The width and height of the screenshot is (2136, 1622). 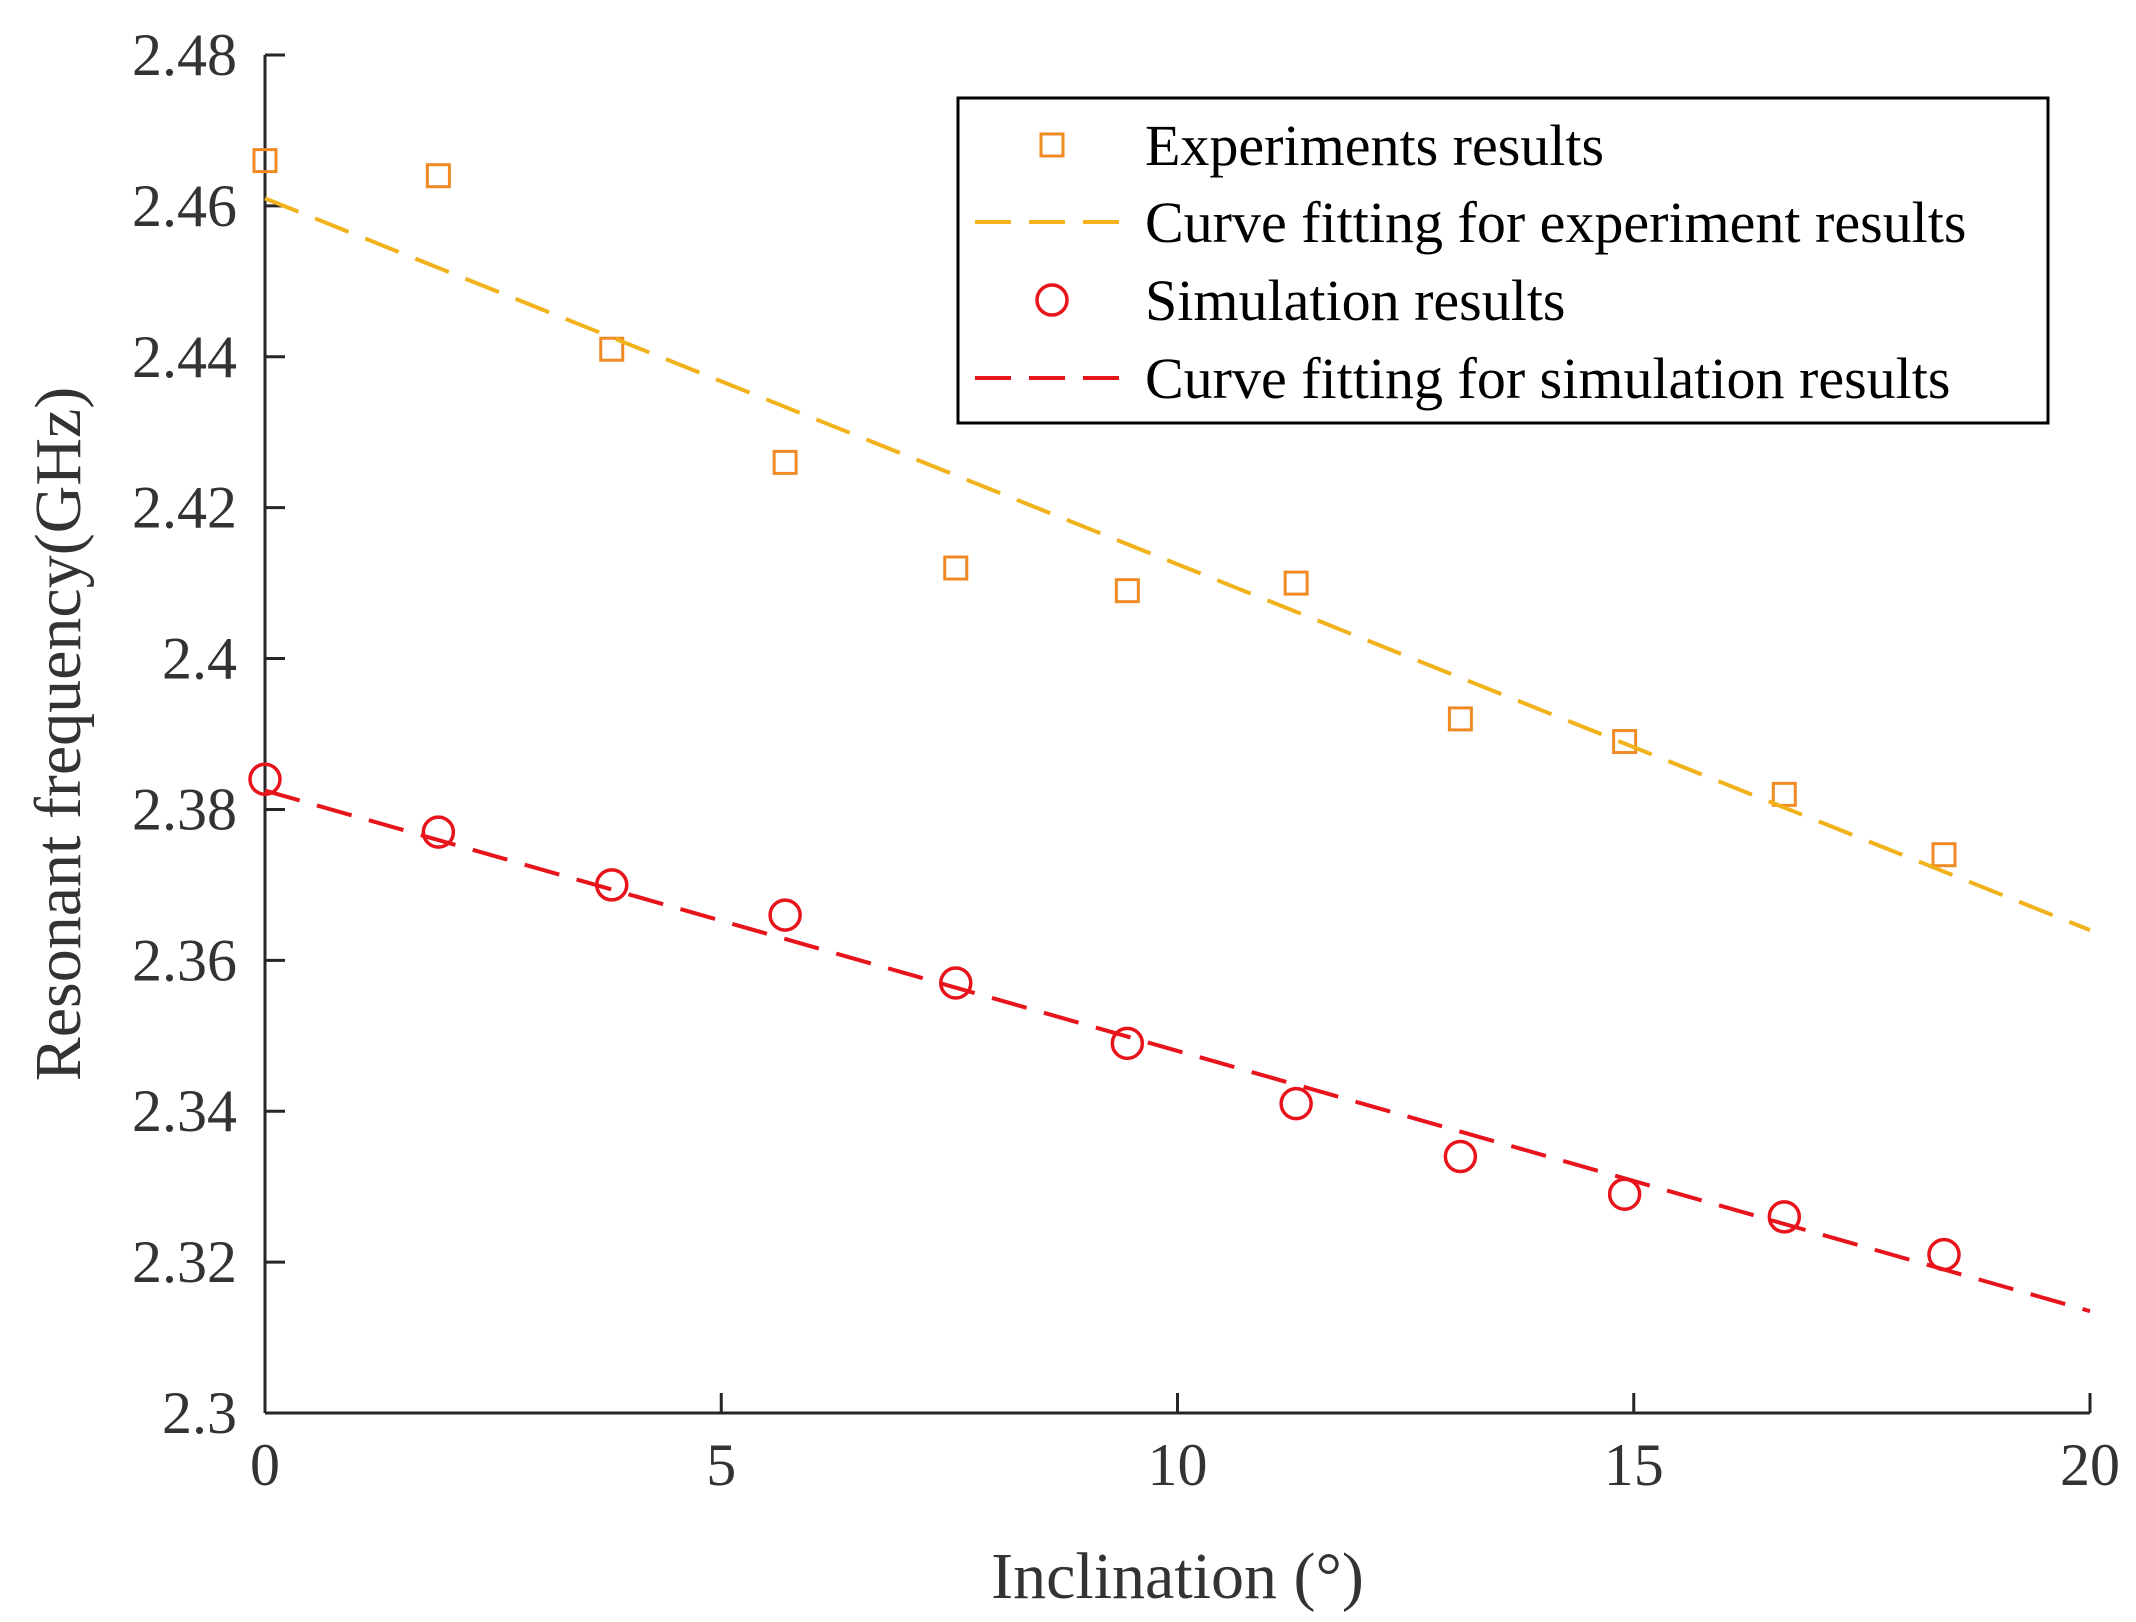 What do you see at coordinates (184, 206) in the screenshot?
I see `y-tick-label: 2.46` at bounding box center [184, 206].